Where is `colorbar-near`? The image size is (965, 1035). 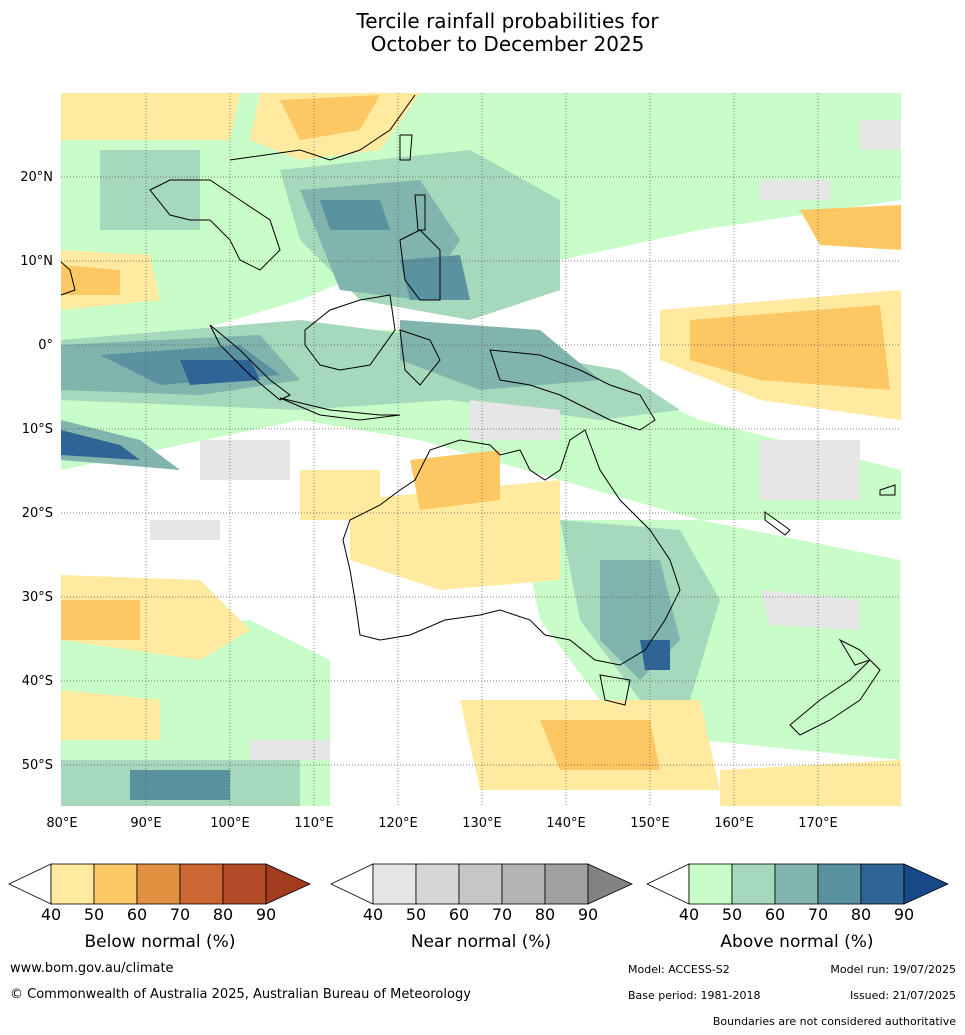
colorbar-near is located at coordinates (481, 884).